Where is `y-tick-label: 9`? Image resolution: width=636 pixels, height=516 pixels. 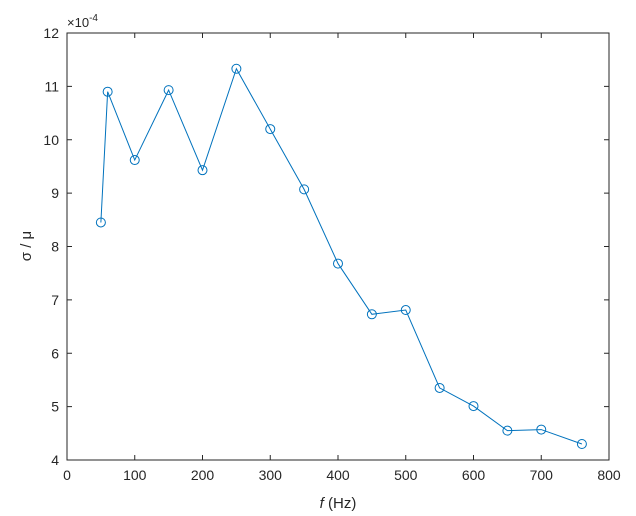 y-tick-label: 9 is located at coordinates (55, 193).